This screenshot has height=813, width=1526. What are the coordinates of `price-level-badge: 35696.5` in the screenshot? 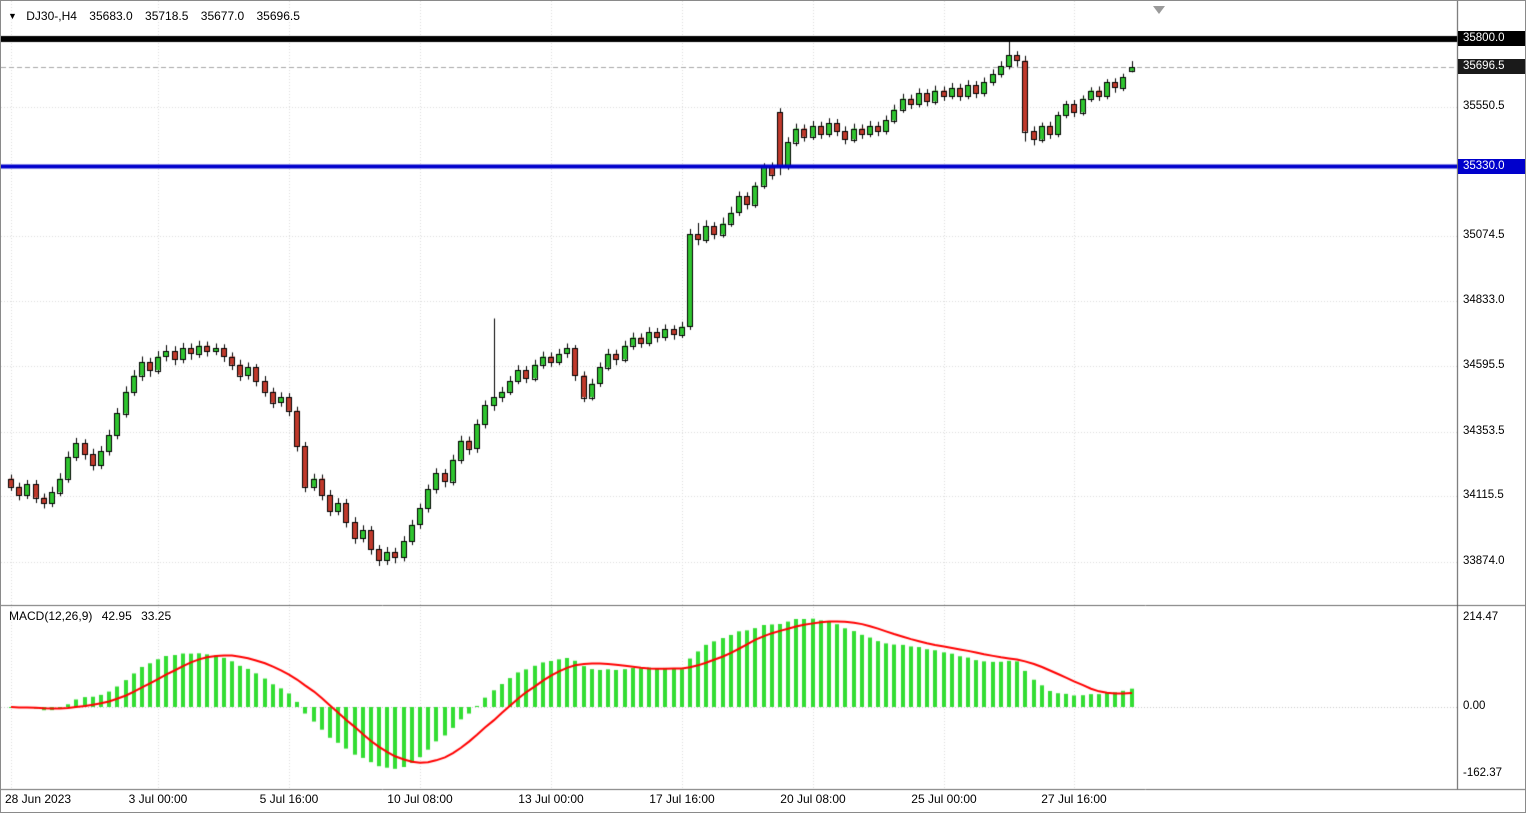 It's located at (1491, 67).